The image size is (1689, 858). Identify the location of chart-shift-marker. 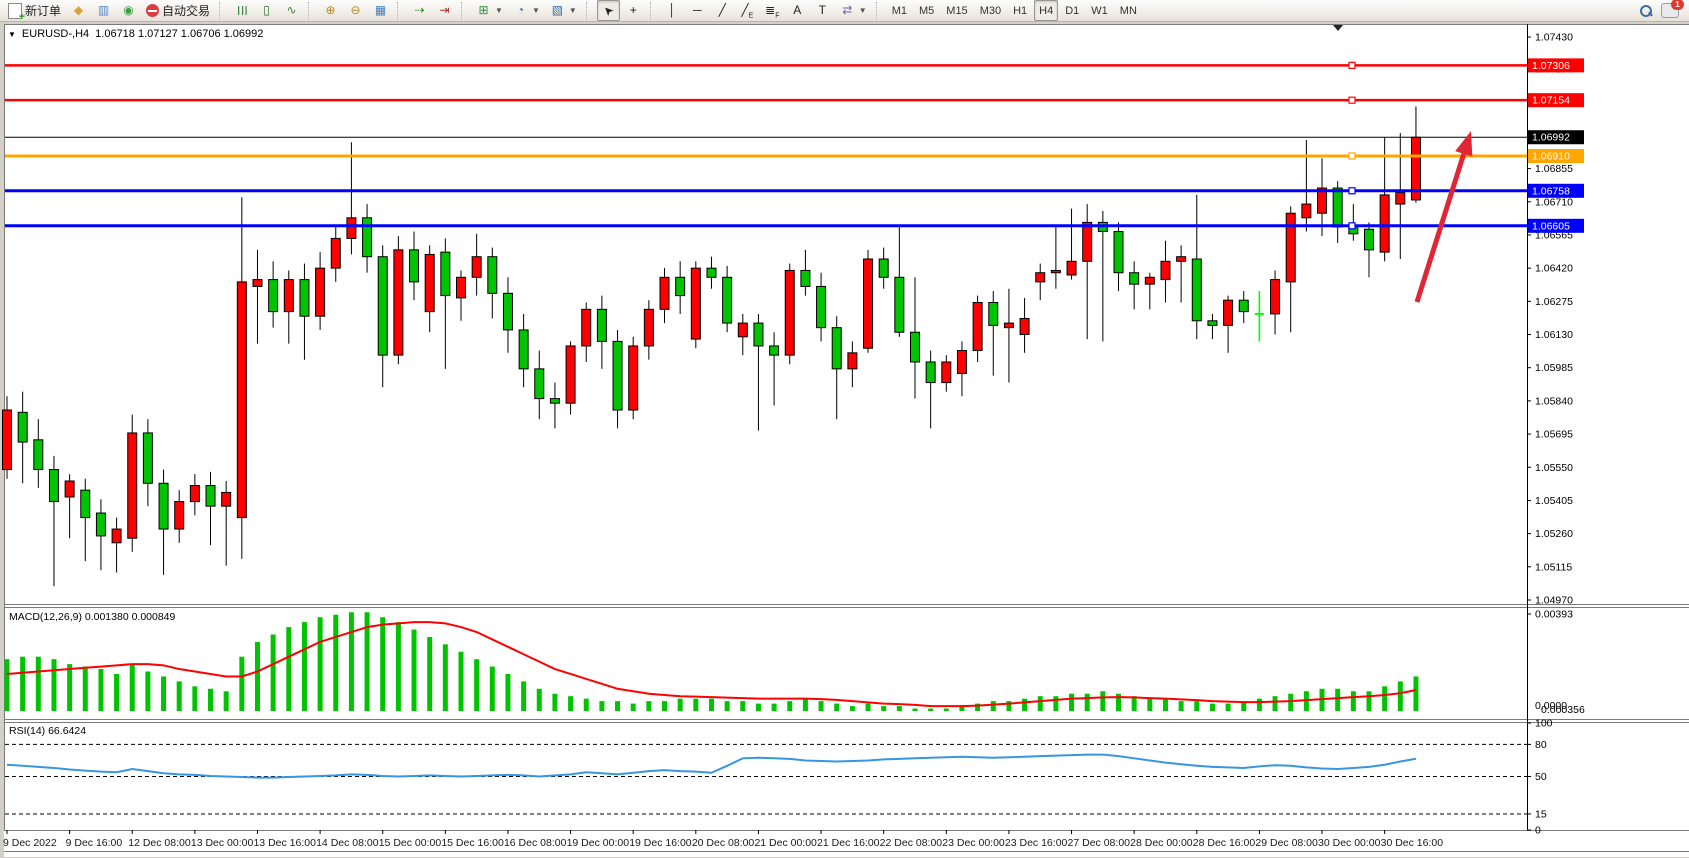
(1338, 28).